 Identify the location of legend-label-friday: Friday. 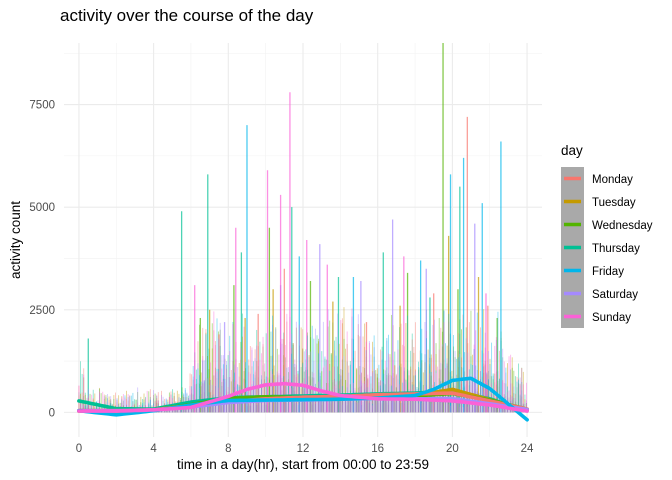
(608, 272).